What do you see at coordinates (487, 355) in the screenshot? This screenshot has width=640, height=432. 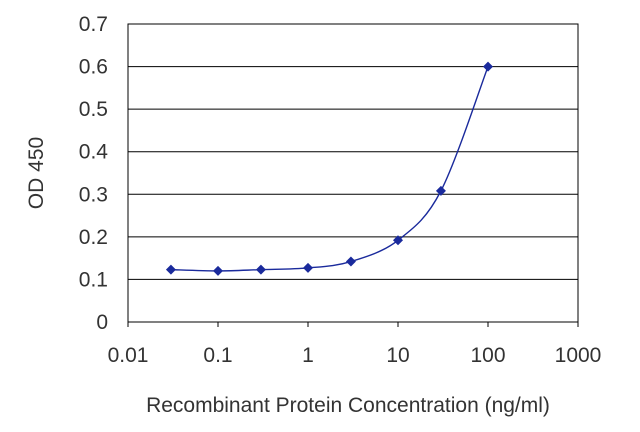 I see `x-tick-label: 100` at bounding box center [487, 355].